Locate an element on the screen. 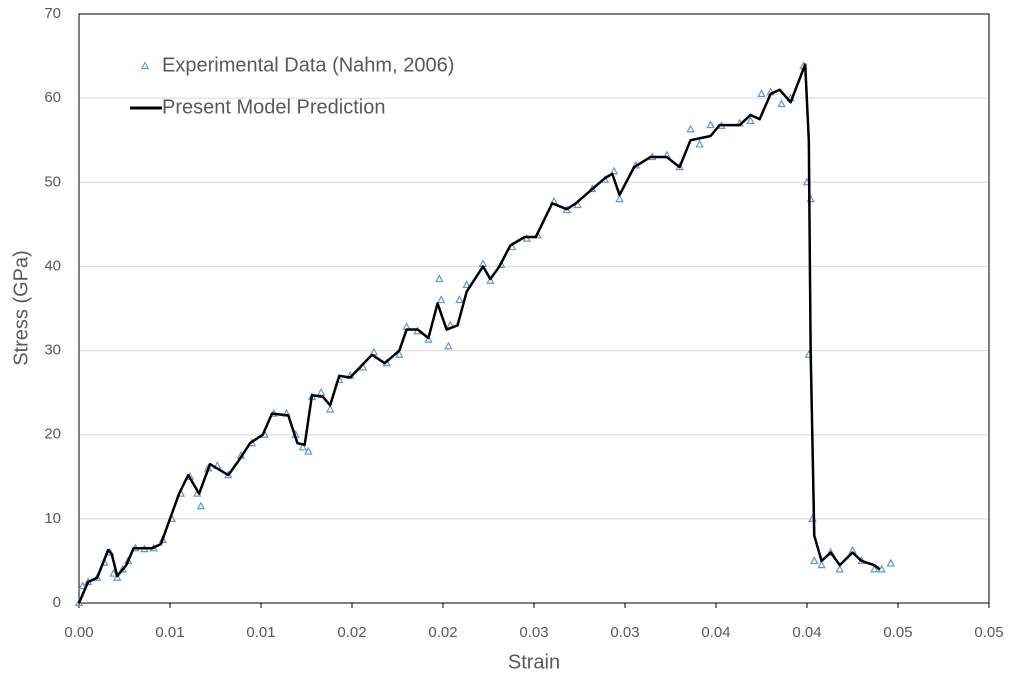  y-tick-label: 30 is located at coordinates (52, 350).